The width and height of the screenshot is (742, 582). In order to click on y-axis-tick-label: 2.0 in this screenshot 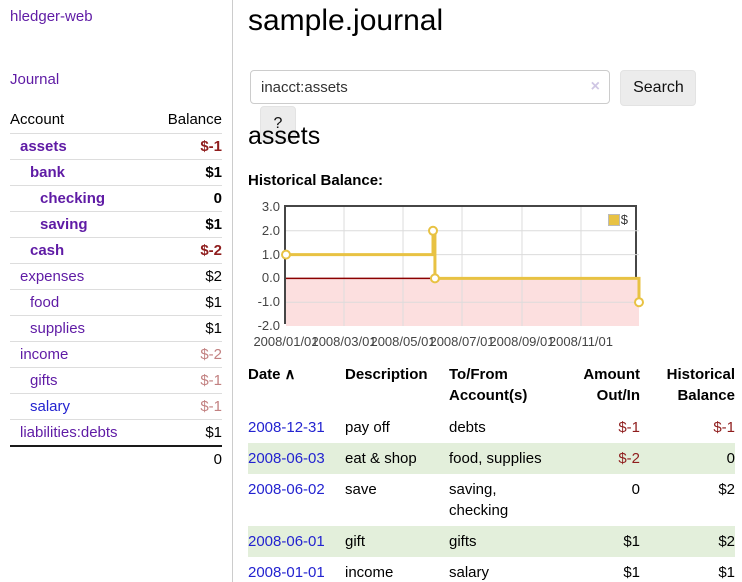, I will do `click(270, 230)`.